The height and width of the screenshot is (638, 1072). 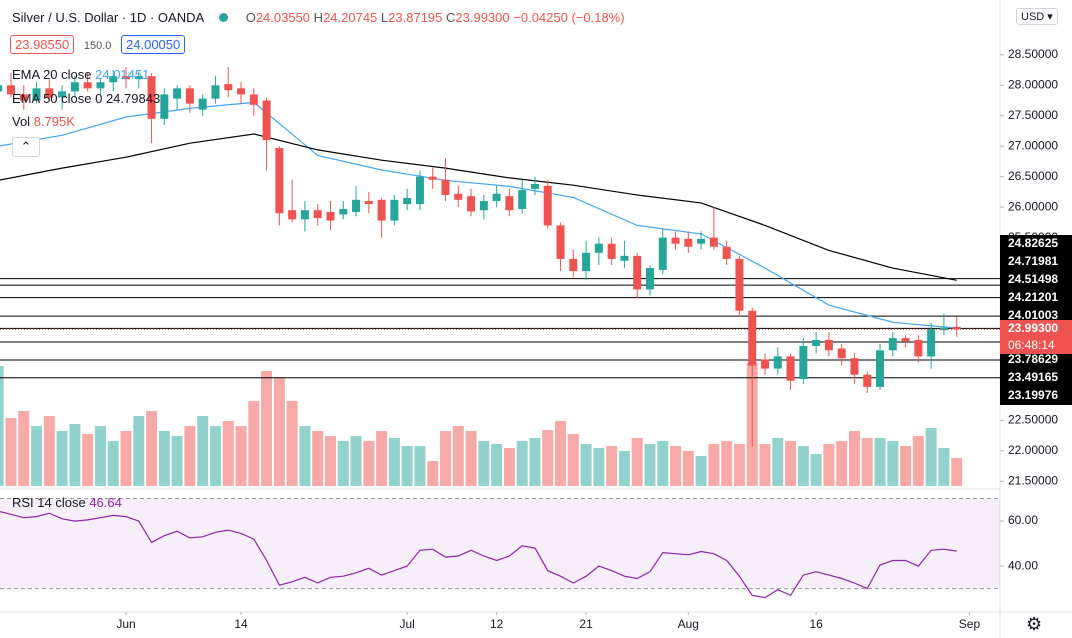 I want to click on ohlc-close: C23.99300, so click(x=478, y=17).